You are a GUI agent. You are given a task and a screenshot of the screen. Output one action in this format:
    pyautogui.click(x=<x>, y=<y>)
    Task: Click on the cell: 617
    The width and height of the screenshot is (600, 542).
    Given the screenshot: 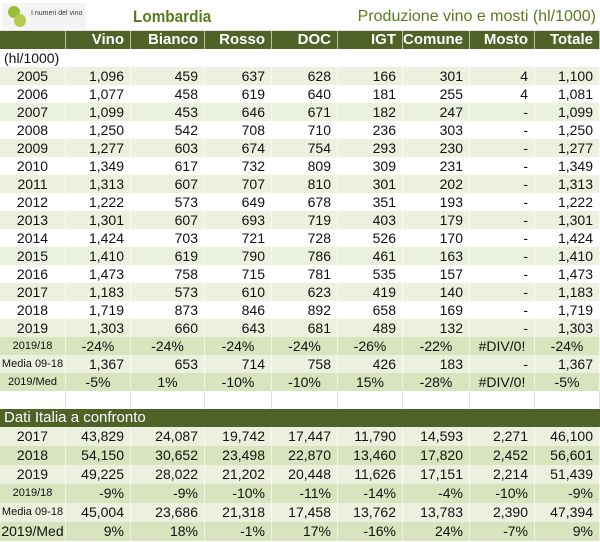 What is the action you would take?
    pyautogui.click(x=168, y=166)
    